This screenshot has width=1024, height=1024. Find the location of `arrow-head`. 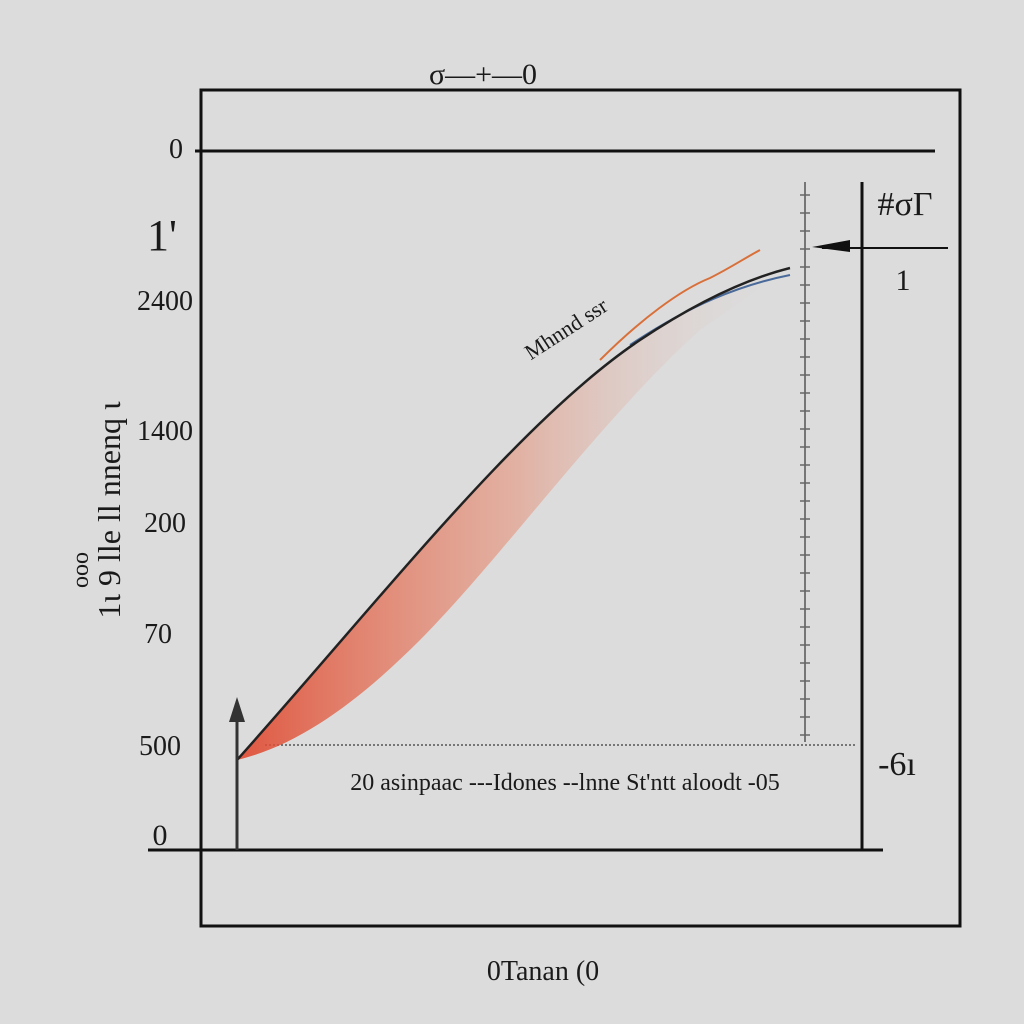

arrow-head is located at coordinates (831, 246).